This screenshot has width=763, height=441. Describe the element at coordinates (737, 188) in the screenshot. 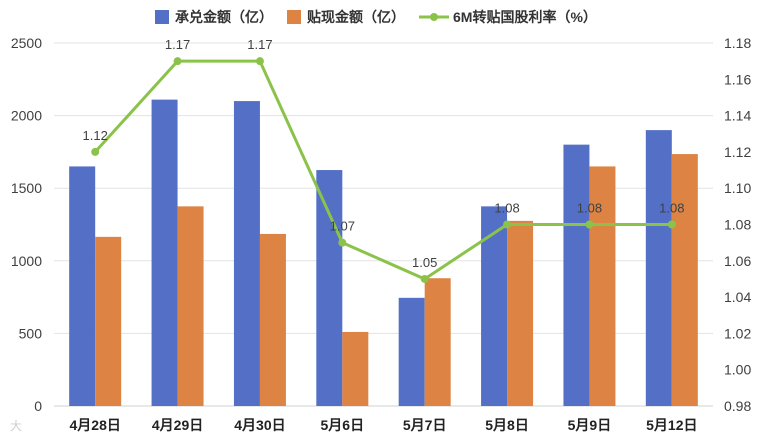

I see `right-tick-label: 1.10` at that location.